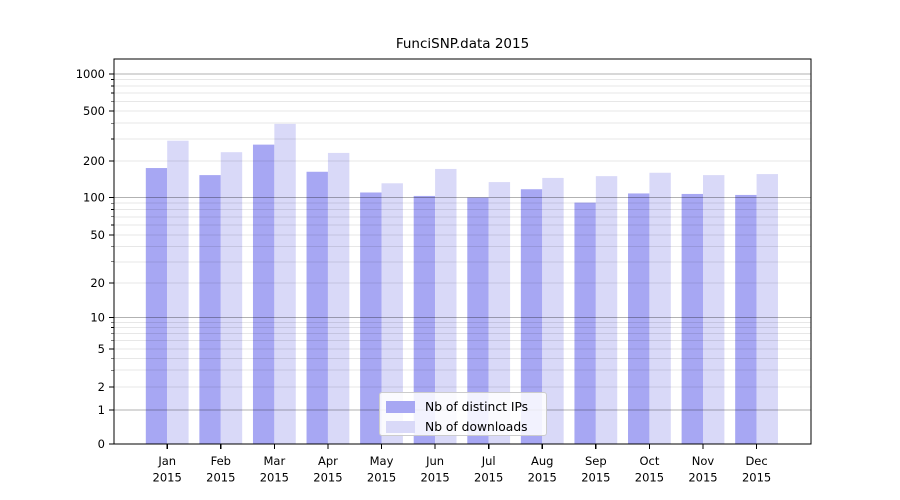 This screenshot has height=500, width=900. What do you see at coordinates (101, 444) in the screenshot?
I see `y-tick-label: 0` at bounding box center [101, 444].